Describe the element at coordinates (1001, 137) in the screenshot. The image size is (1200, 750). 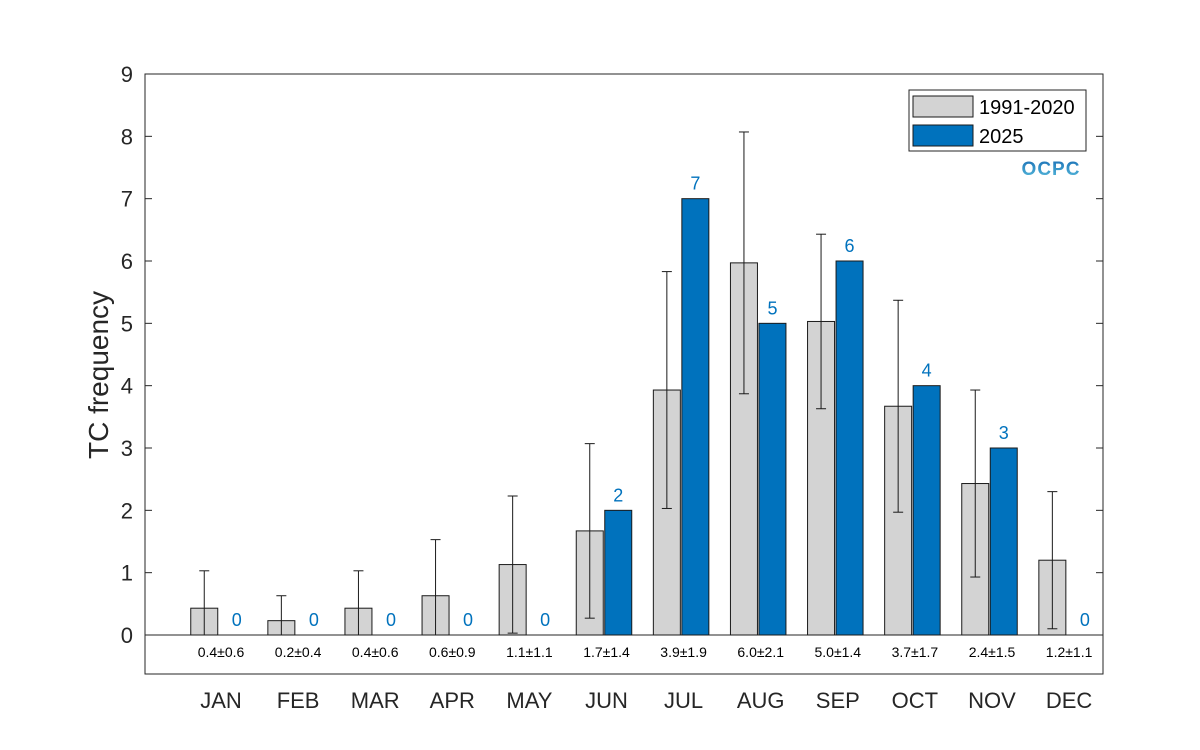
I see `legend-label-2025: 2025` at that location.